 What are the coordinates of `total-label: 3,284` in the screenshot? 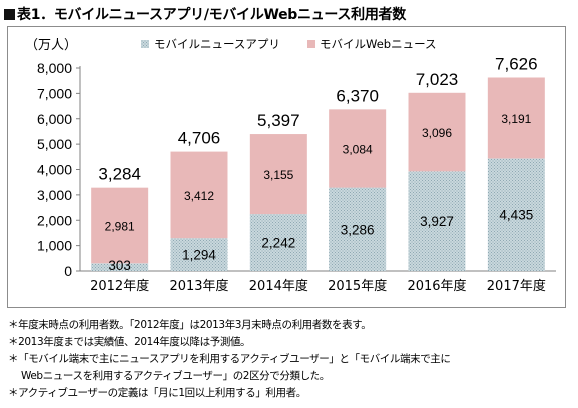 It's located at (119, 174).